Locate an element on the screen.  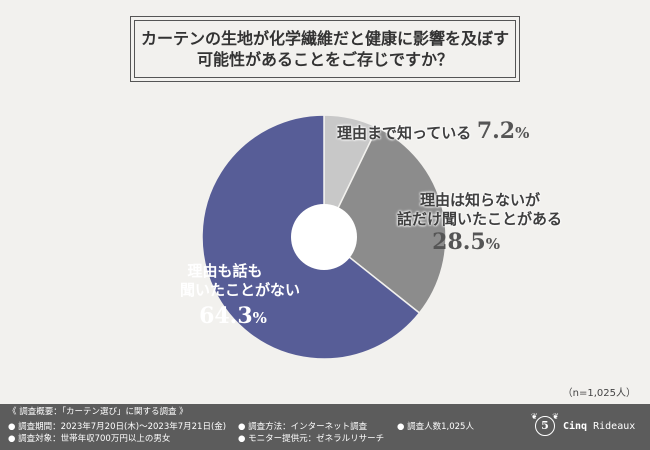
laurel-right-icon: ❦ is located at coordinates (555, 416).